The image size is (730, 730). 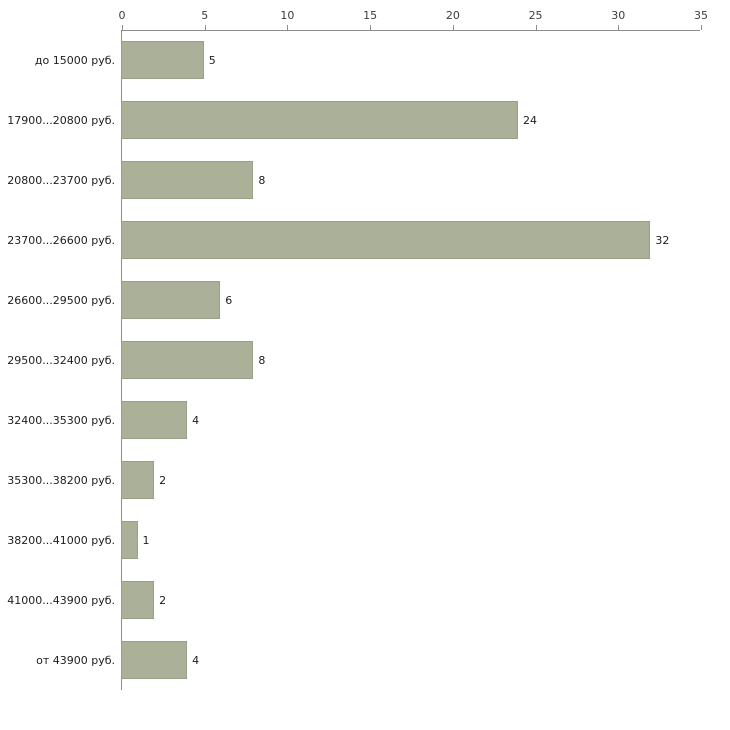 What do you see at coordinates (365, 600) in the screenshot?
I see `chart-row: 41000...43900 руб. 2` at bounding box center [365, 600].